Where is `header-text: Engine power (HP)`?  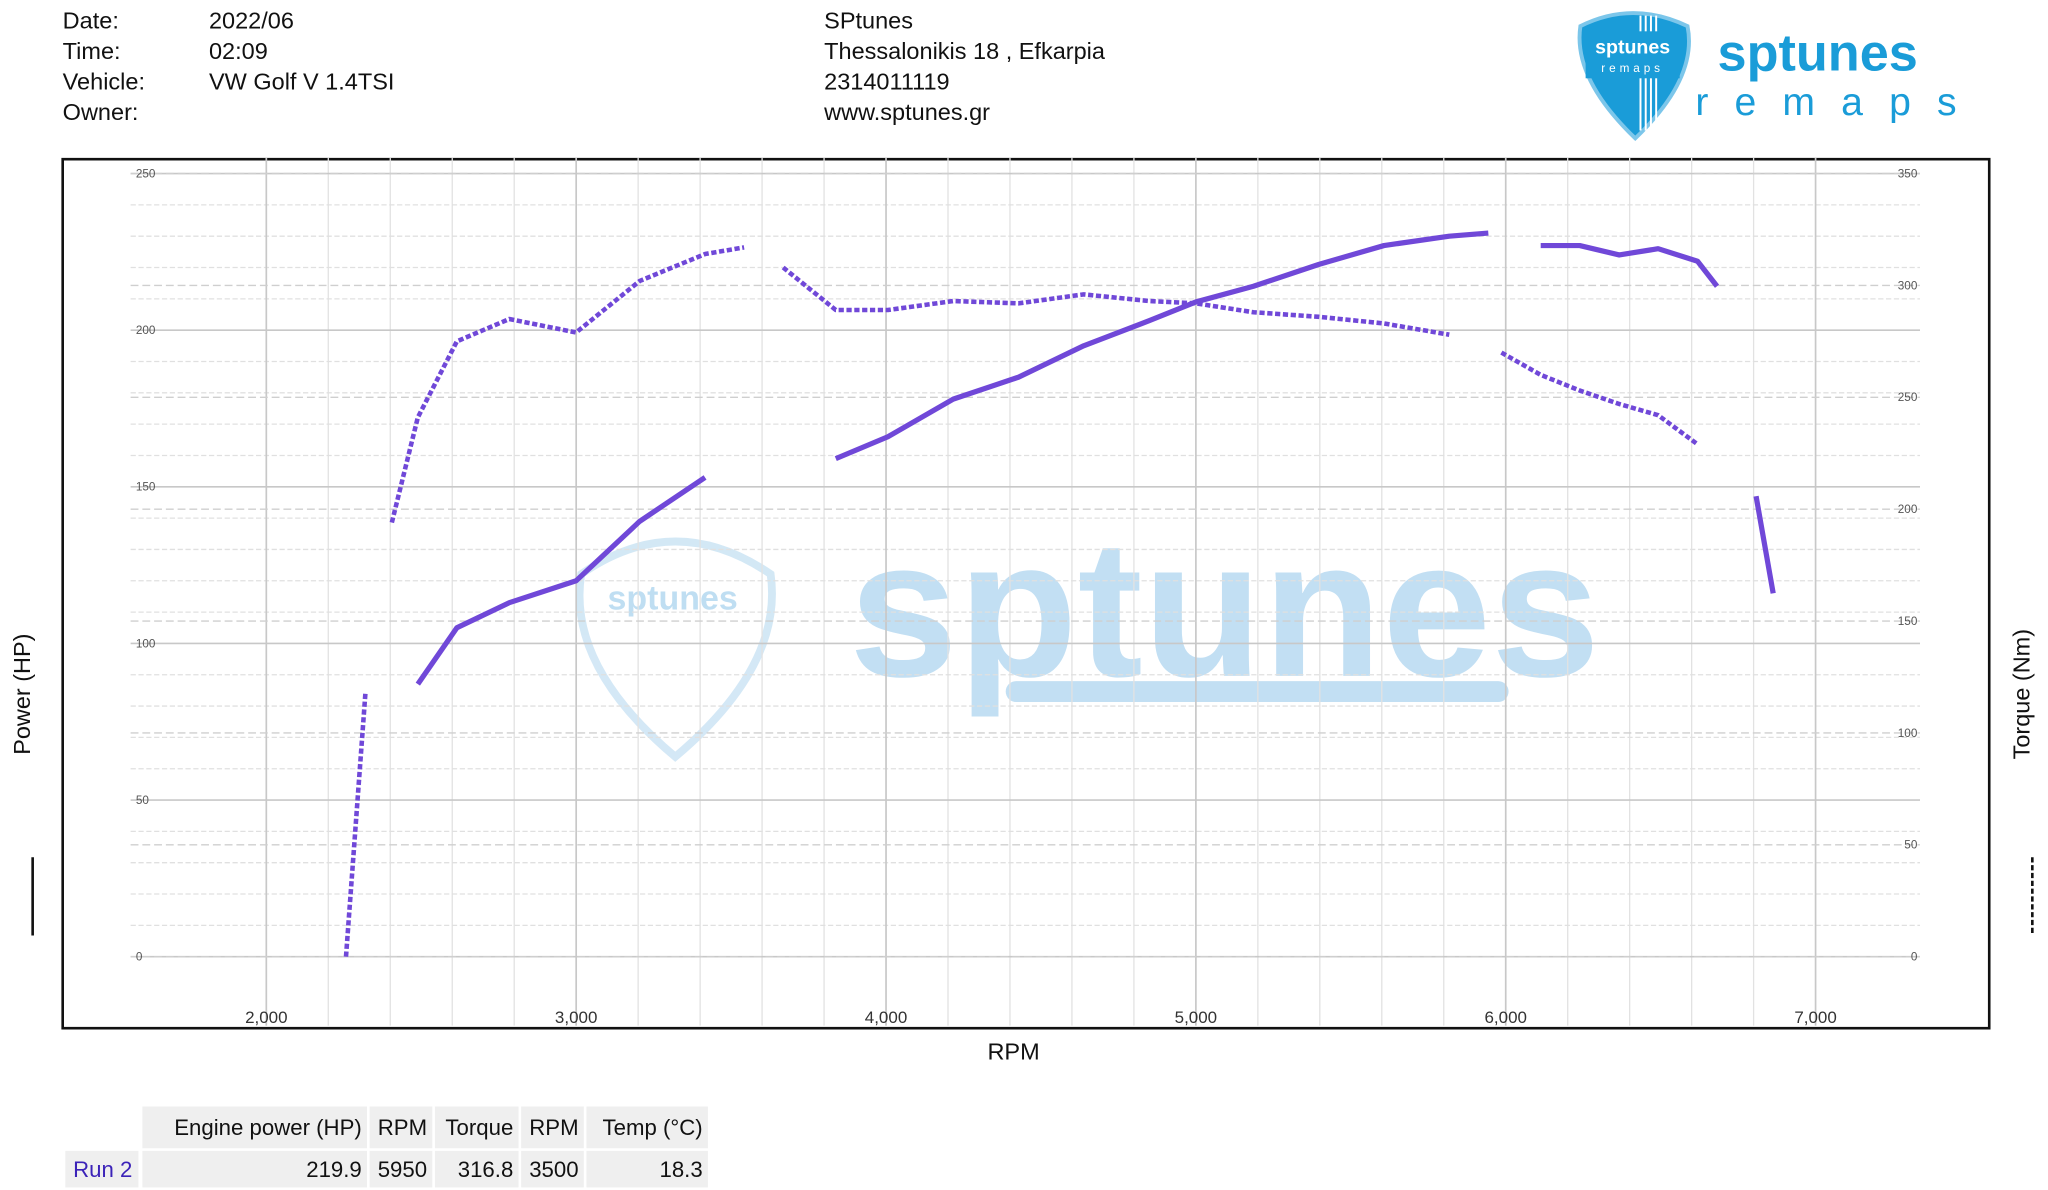
header-text: Engine power (HP) is located at coordinates (268, 1127).